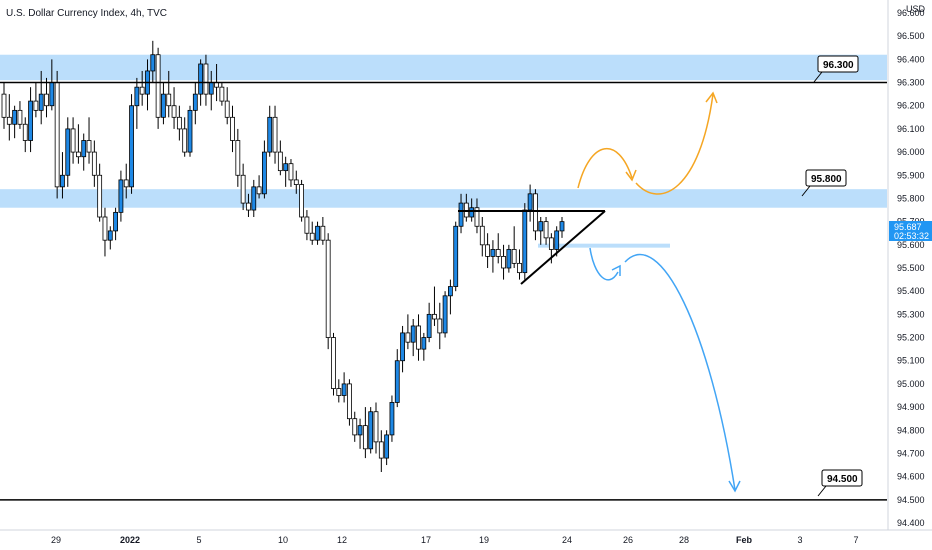 The image size is (932, 550). Describe the element at coordinates (604, 245) in the screenshot. I see `minor-zone` at that location.